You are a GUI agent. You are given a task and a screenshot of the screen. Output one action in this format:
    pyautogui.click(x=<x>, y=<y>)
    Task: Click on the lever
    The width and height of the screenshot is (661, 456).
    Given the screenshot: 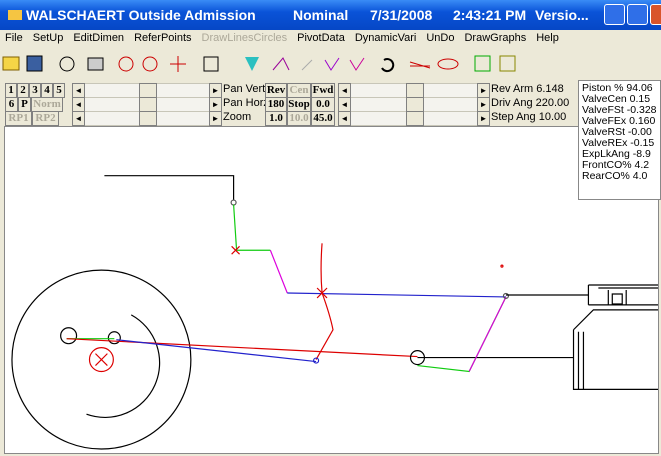 What is the action you would take?
    pyautogui.click(x=487, y=334)
    